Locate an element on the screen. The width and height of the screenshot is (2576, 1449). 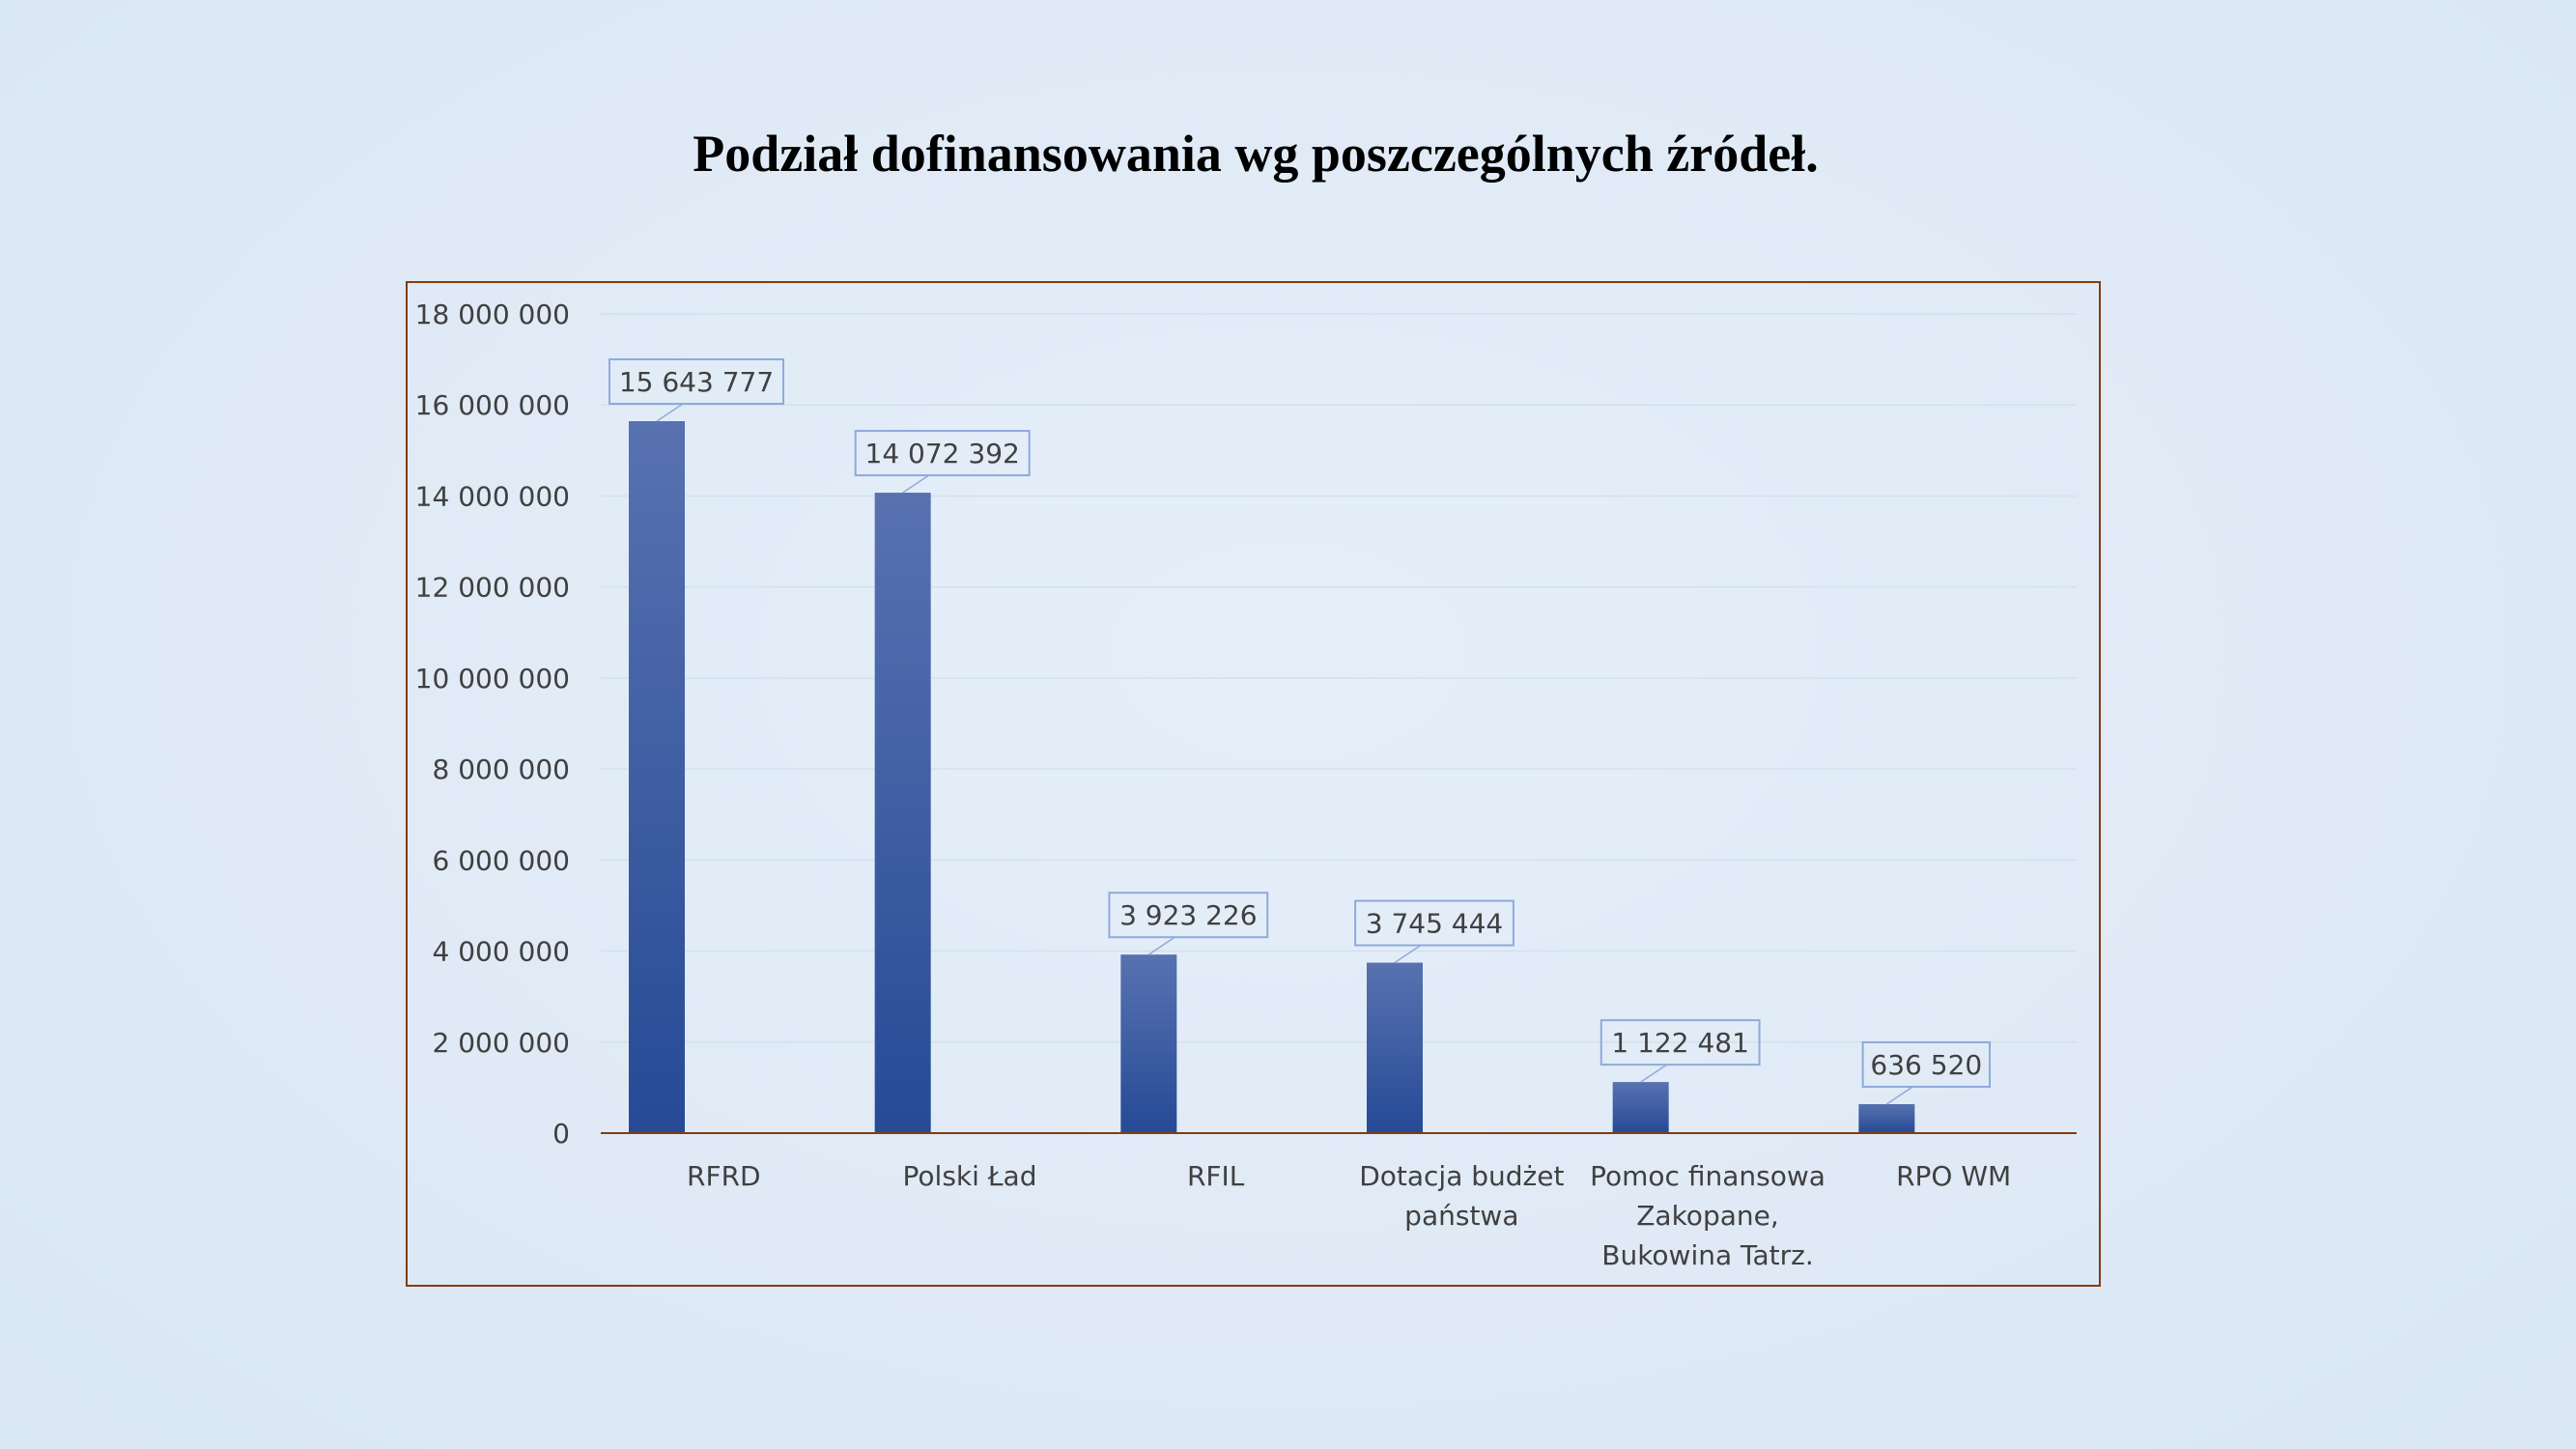
x-category-label-line: Polski Ład is located at coordinates (970, 1176).